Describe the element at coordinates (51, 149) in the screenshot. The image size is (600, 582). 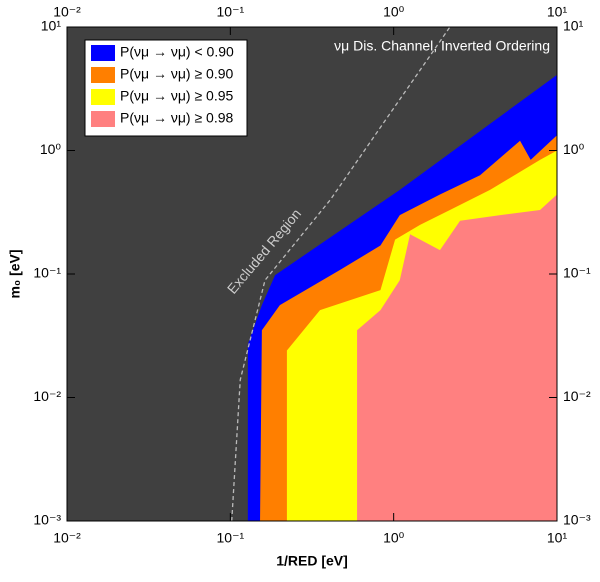
I see `y-tick-label: 10⁰` at that location.